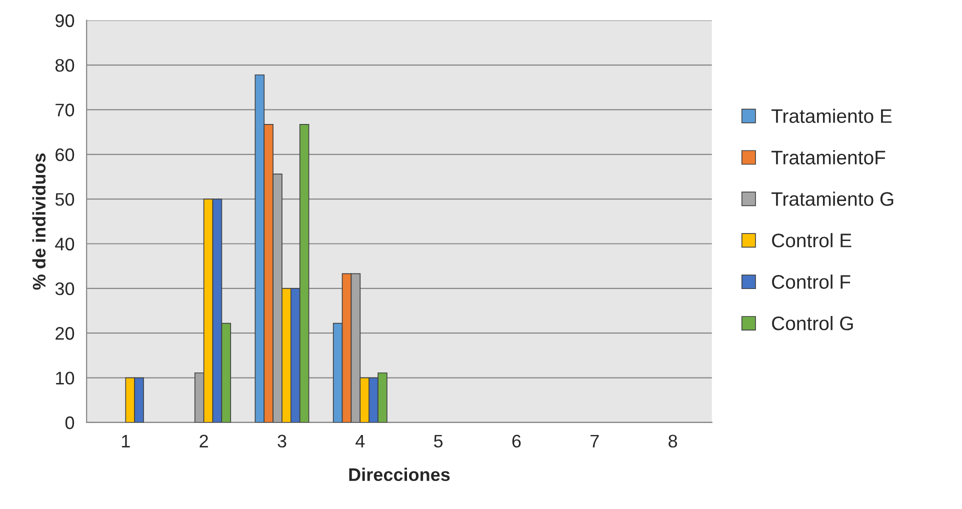  Describe the element at coordinates (594, 441) in the screenshot. I see `x-tick-label: 7` at that location.